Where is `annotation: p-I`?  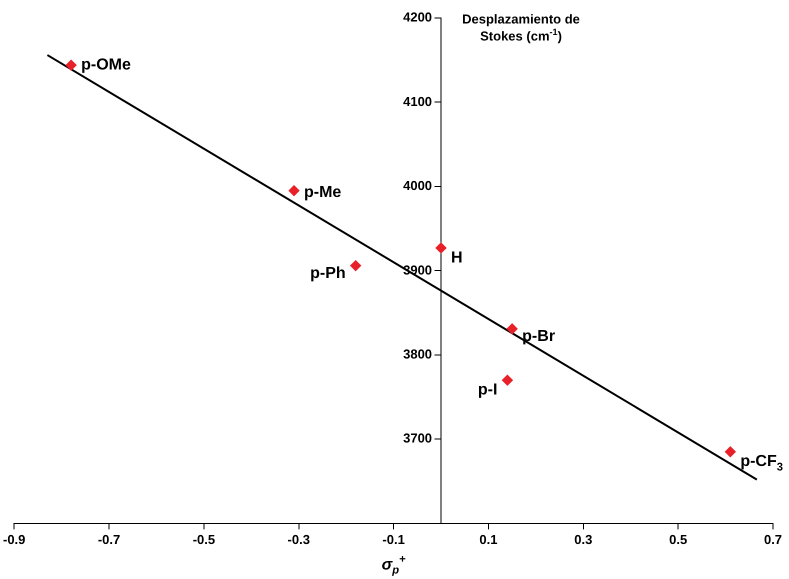
annotation: p-I is located at coordinates (488, 390).